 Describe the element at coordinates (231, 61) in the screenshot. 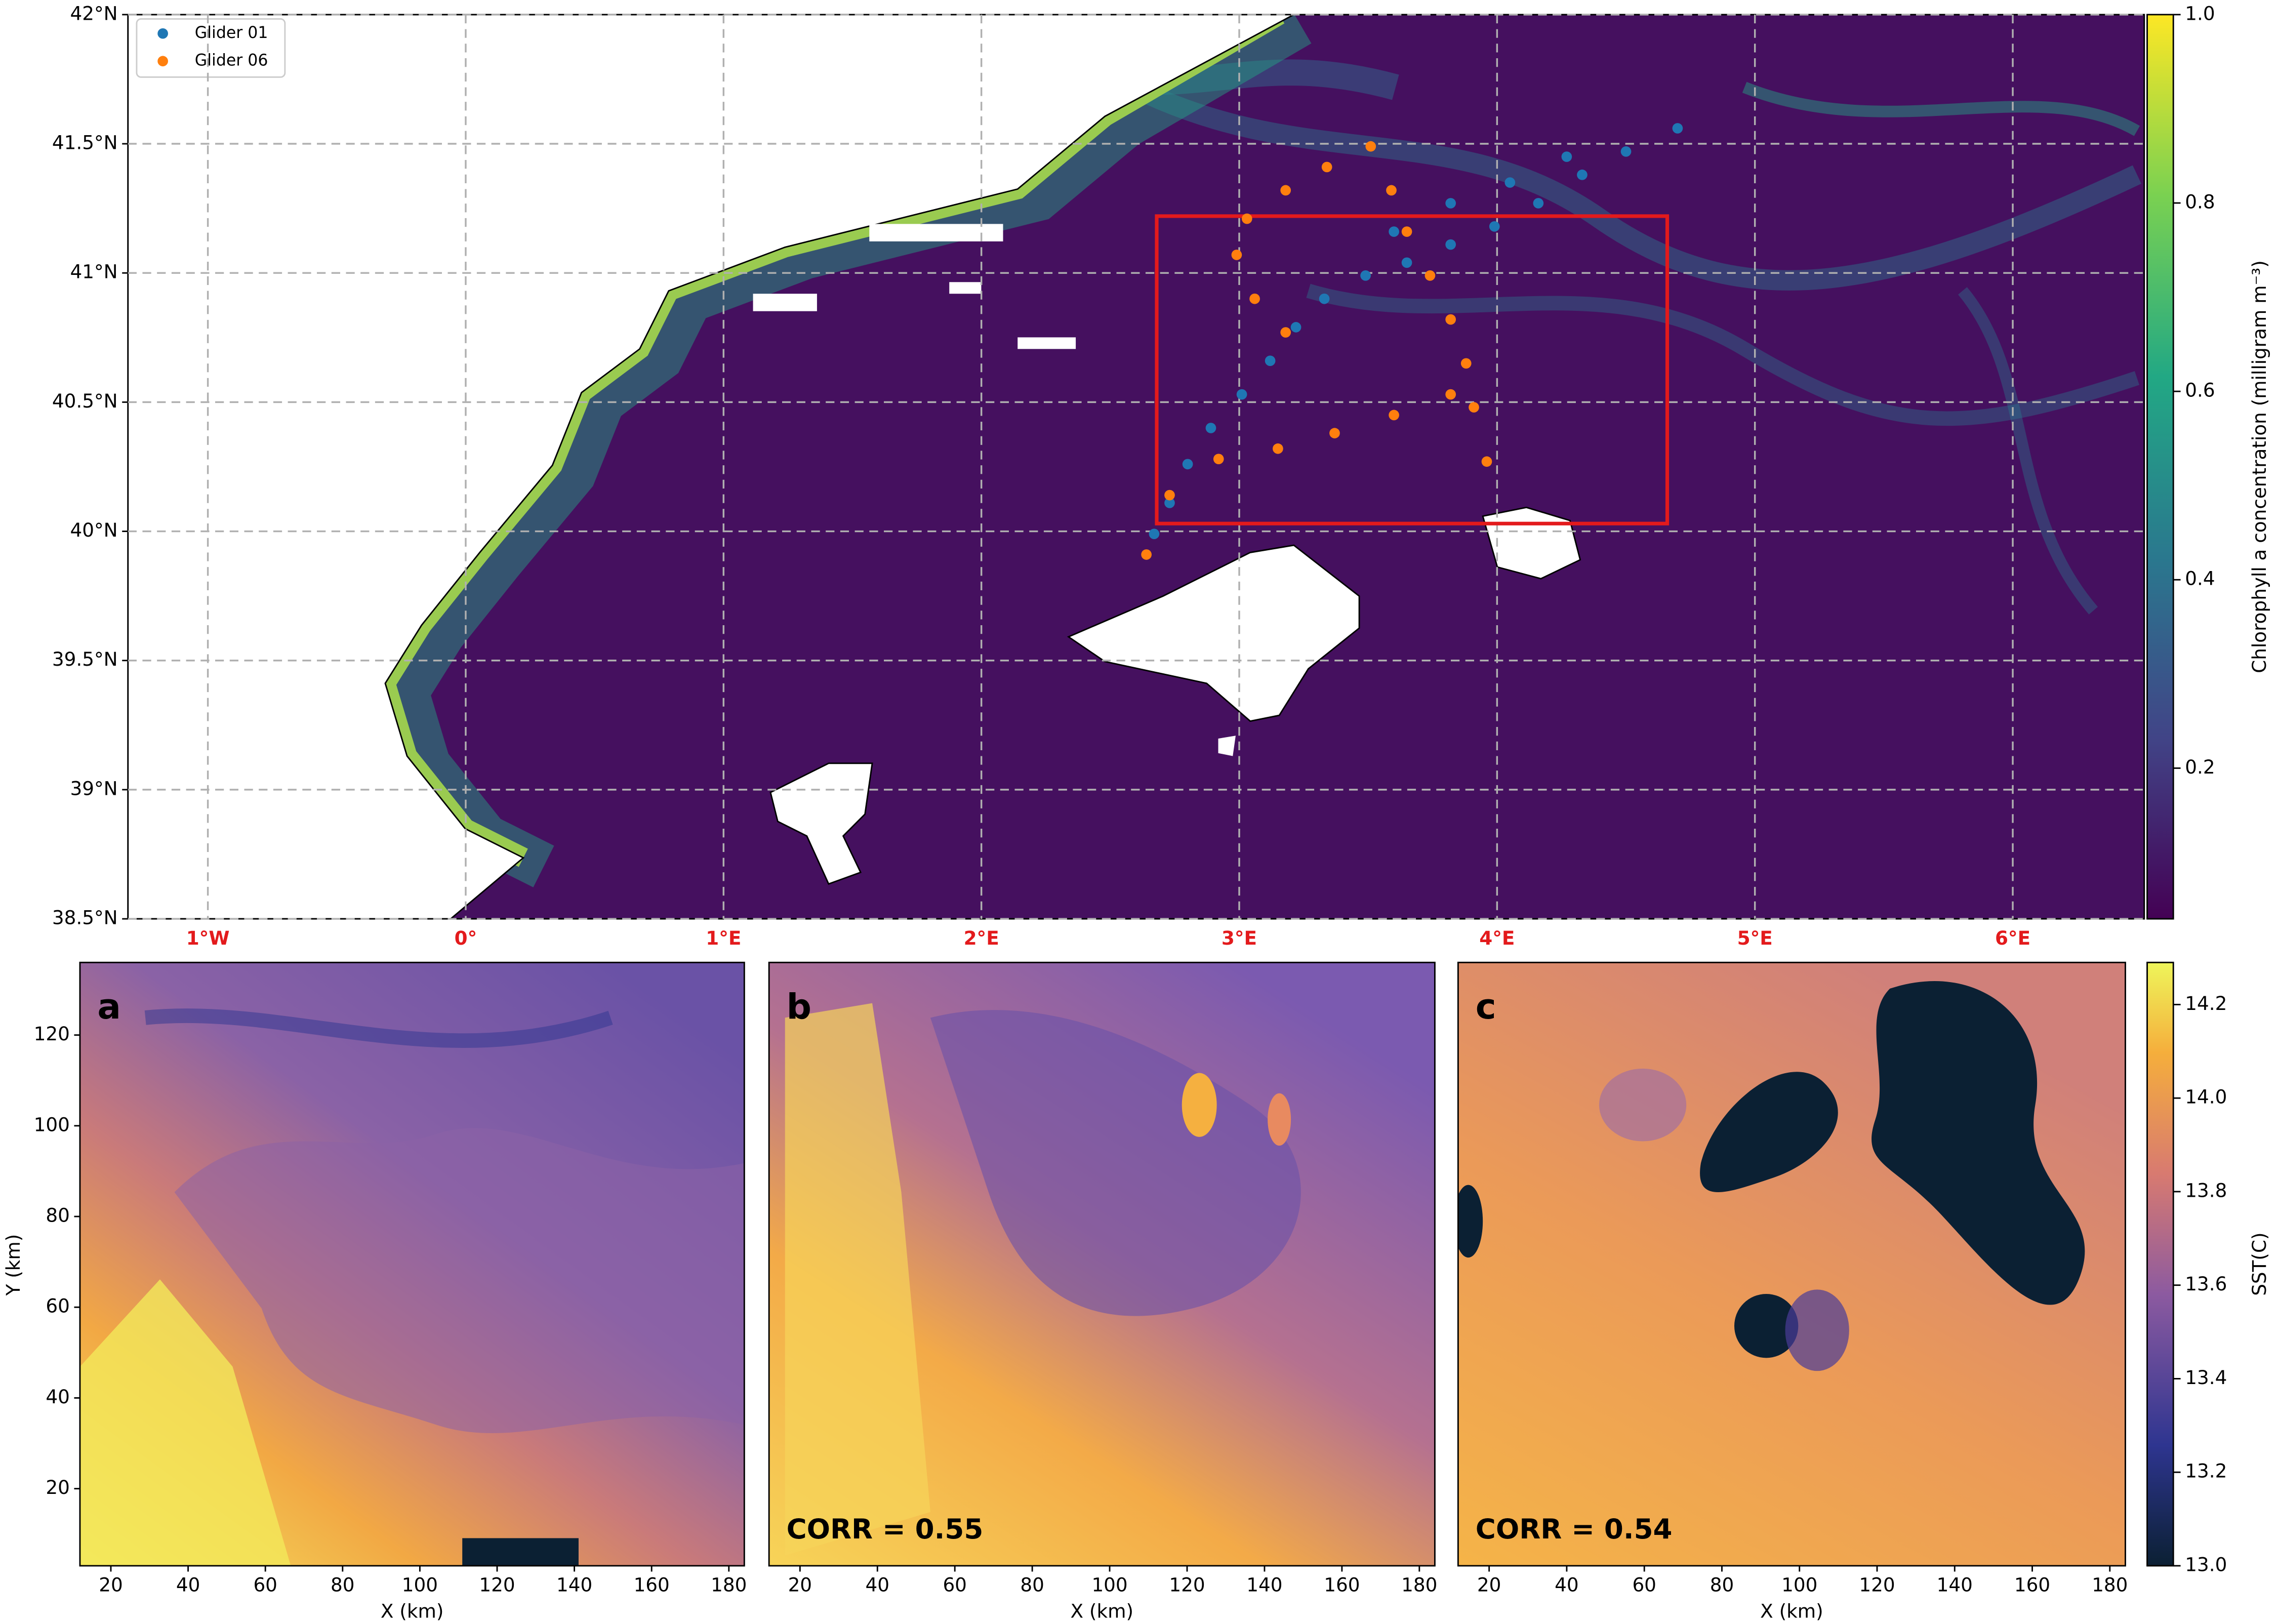

I see `legend-label: Glider 06` at that location.